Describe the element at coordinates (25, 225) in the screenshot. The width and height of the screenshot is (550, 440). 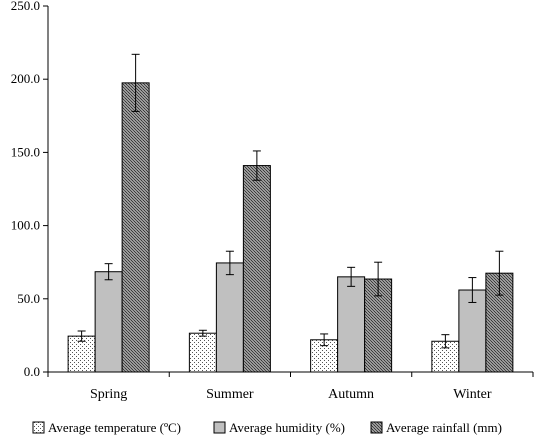
I see `y-tick-label: 100.0` at that location.